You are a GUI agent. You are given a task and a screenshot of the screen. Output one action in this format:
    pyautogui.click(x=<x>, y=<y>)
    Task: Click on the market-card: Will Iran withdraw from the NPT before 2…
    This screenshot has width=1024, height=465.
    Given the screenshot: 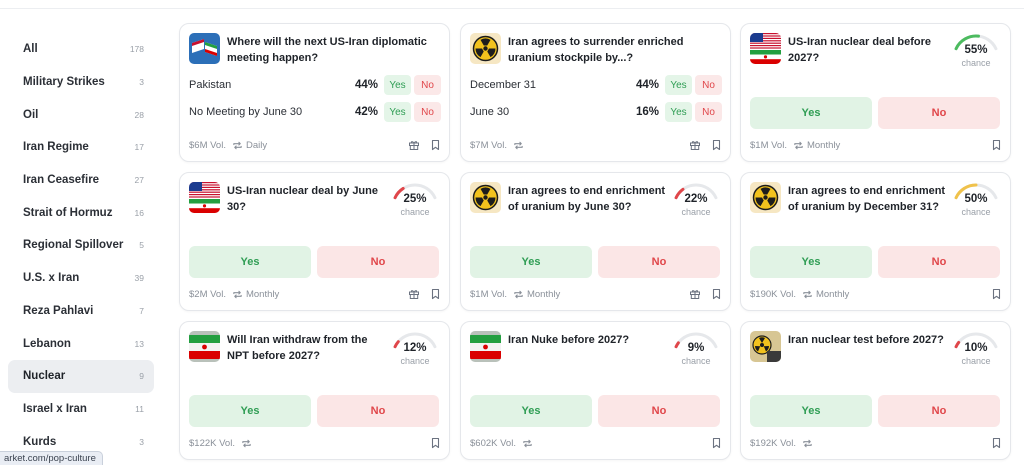 What is the action you would take?
    pyautogui.click(x=314, y=390)
    